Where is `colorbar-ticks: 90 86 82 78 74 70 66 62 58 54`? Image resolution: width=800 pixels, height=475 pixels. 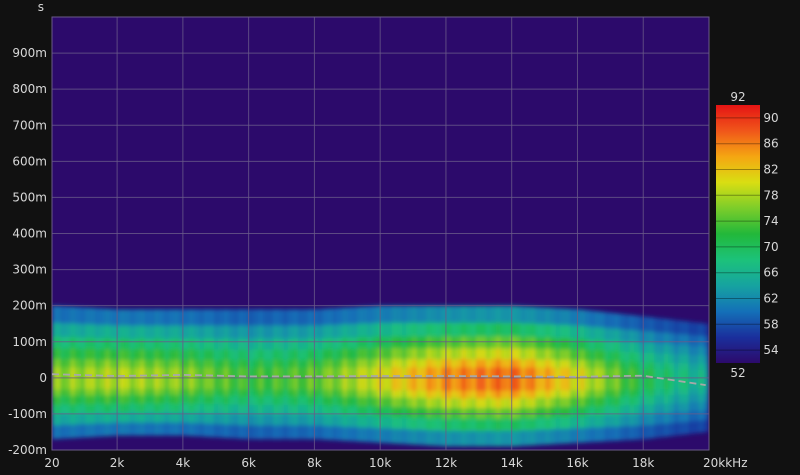 colorbar-ticks: 90 86 82 78 74 70 66 62 58 54 is located at coordinates (747, 234).